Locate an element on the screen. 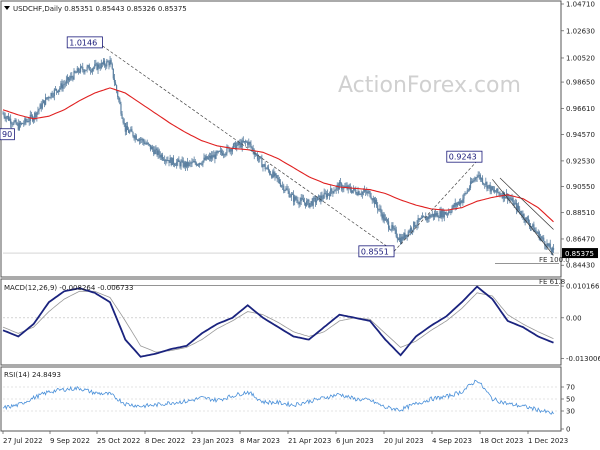  rsi-axis-label: 50 is located at coordinates (570, 400).